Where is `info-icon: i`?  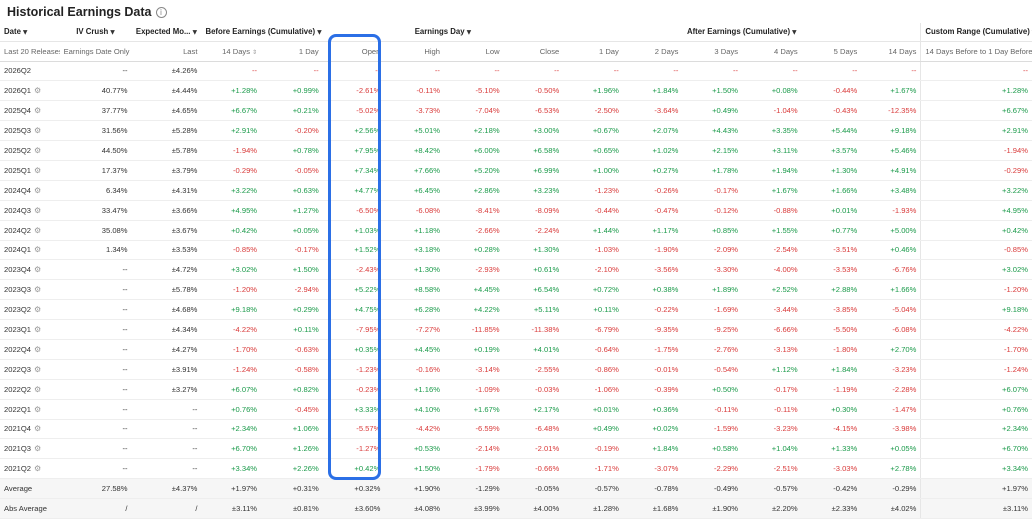 info-icon: i is located at coordinates (161, 12).